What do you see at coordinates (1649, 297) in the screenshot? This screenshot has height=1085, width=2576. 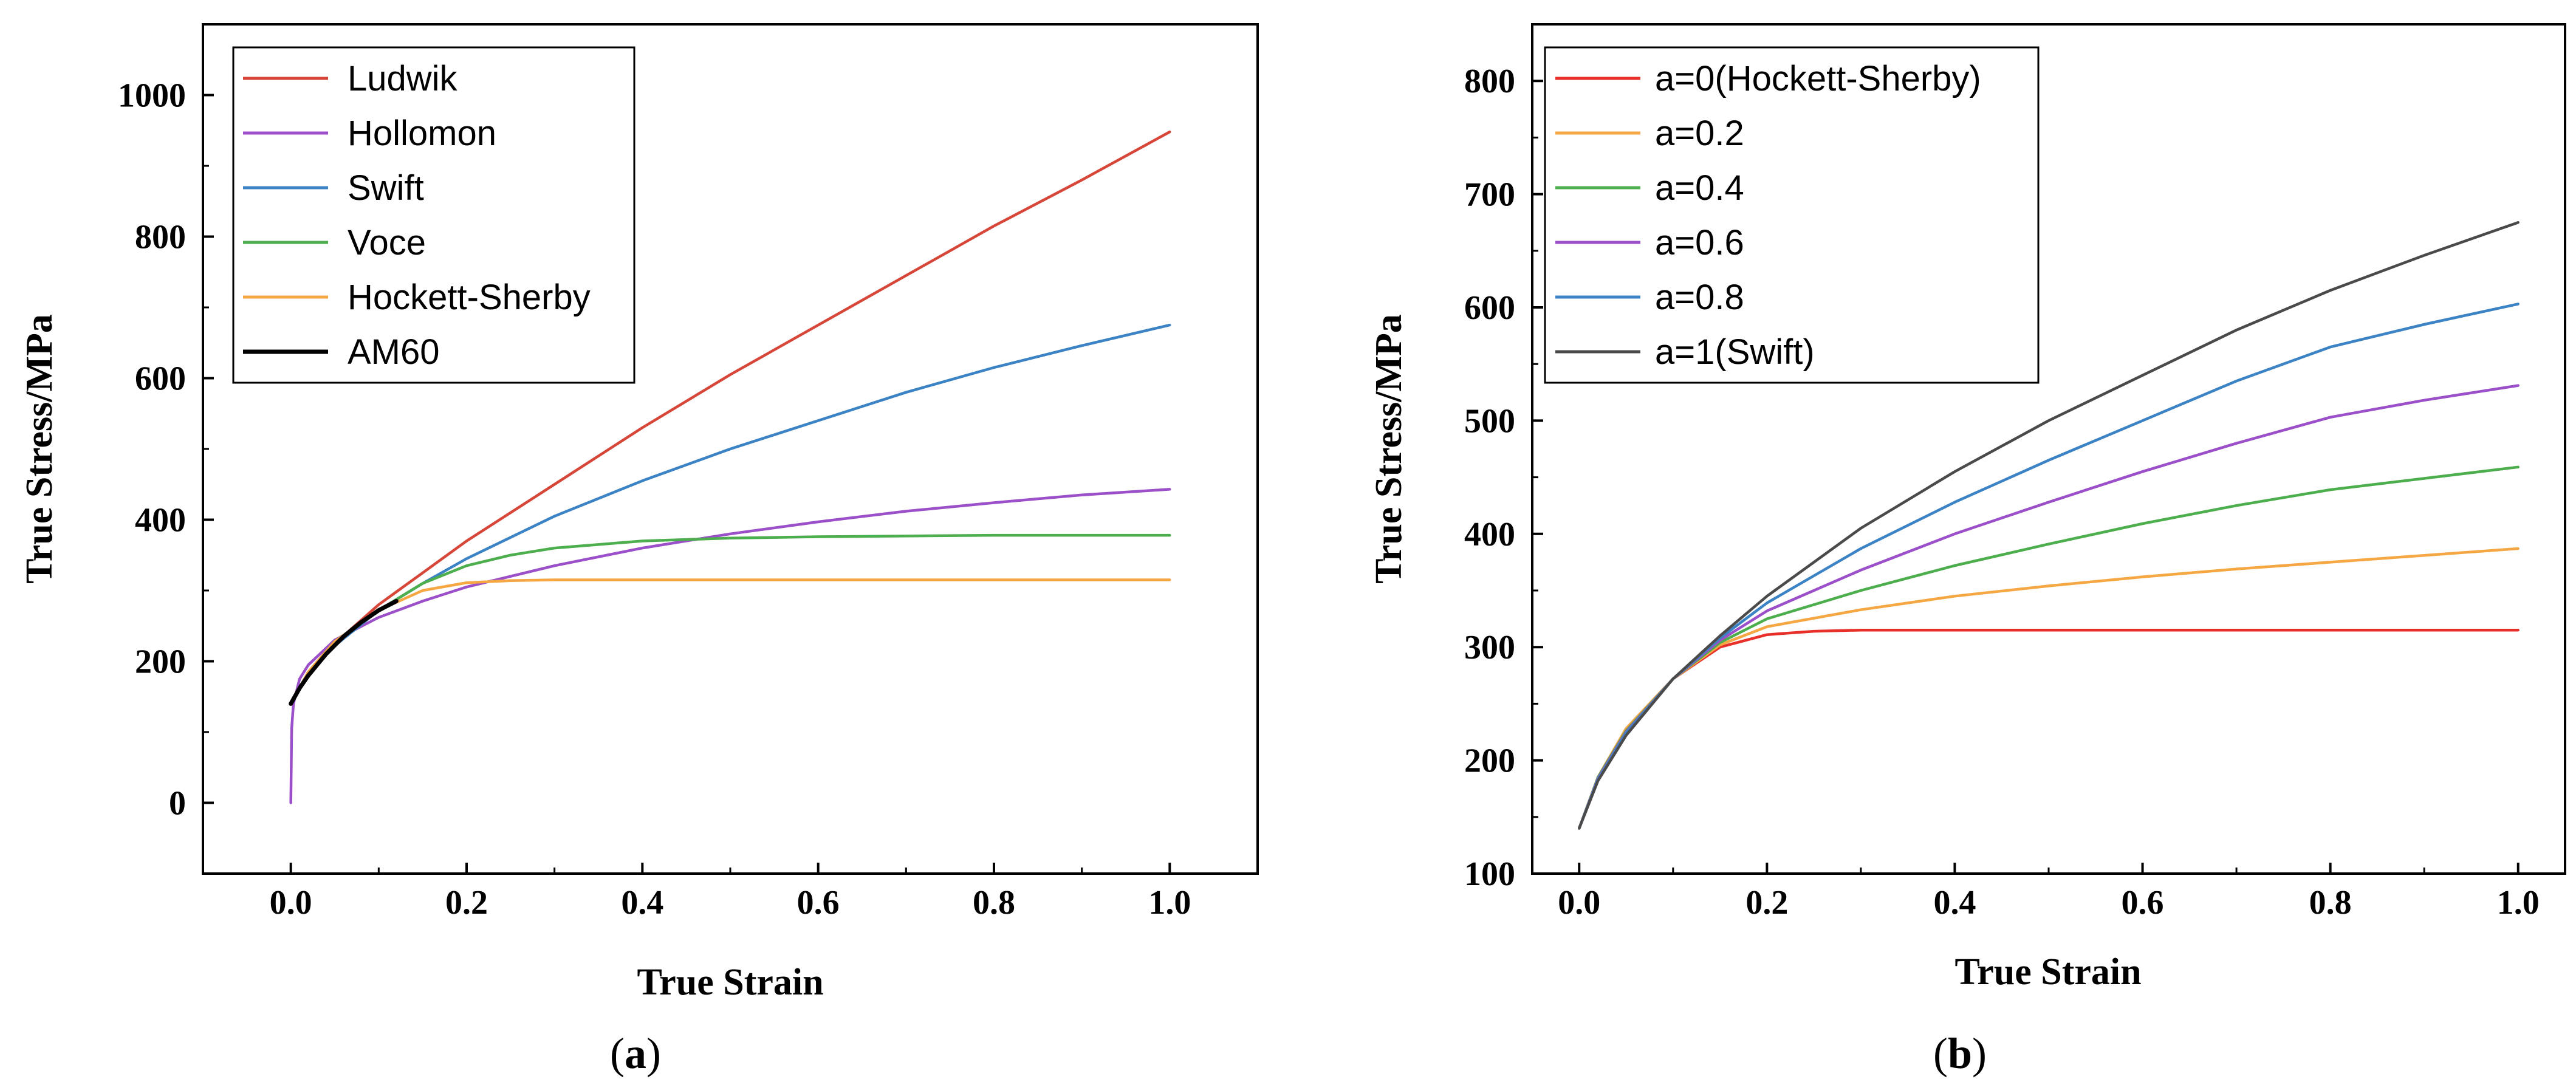 I see `panel-b-legend-entry-a08: a=0.8` at bounding box center [1649, 297].